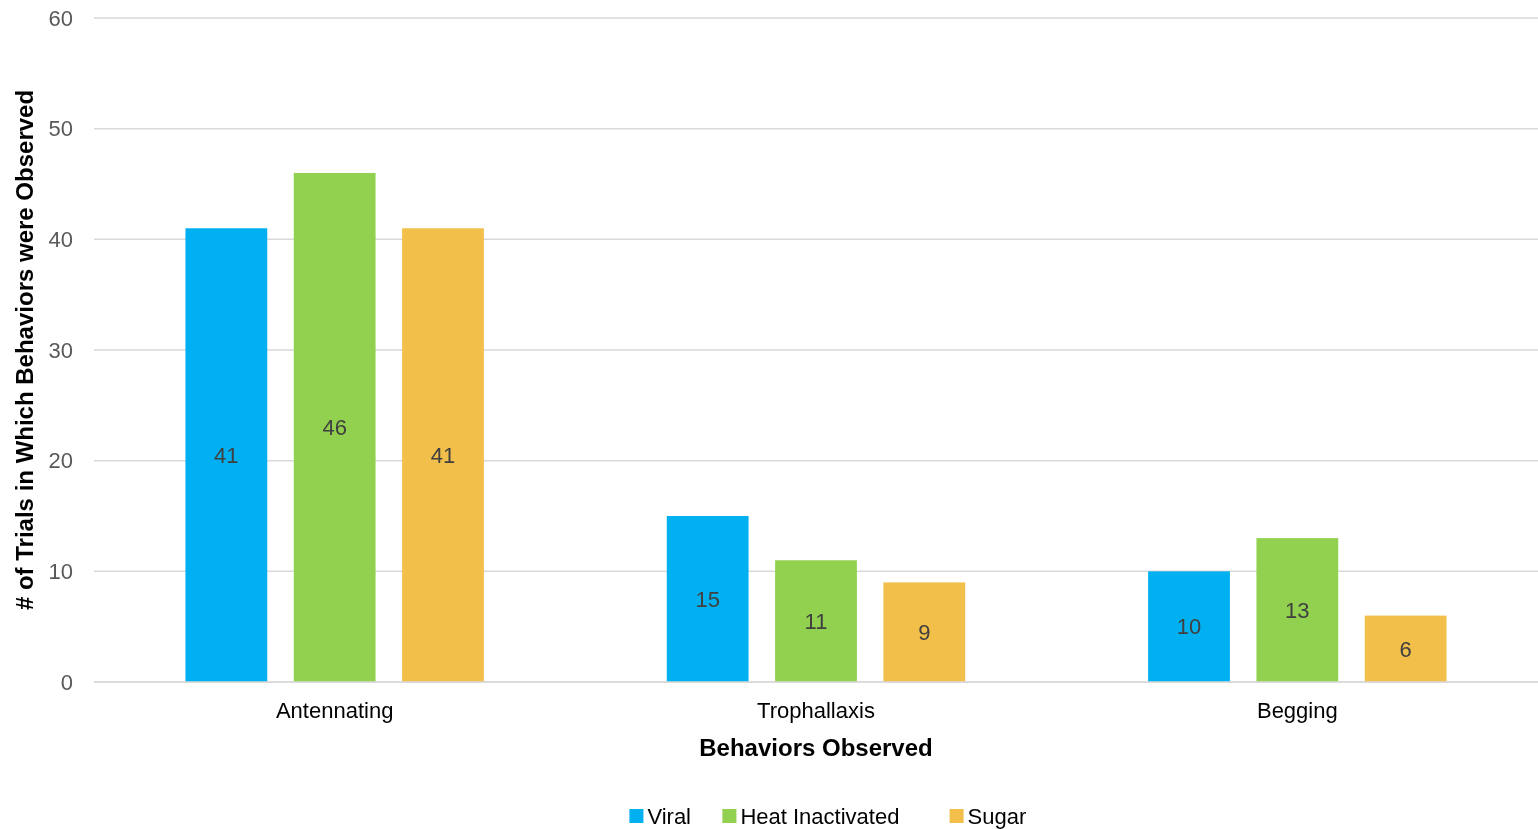 Image resolution: width=1538 pixels, height=829 pixels. What do you see at coordinates (334, 710) in the screenshot?
I see `x-tick-label: Antennating` at bounding box center [334, 710].